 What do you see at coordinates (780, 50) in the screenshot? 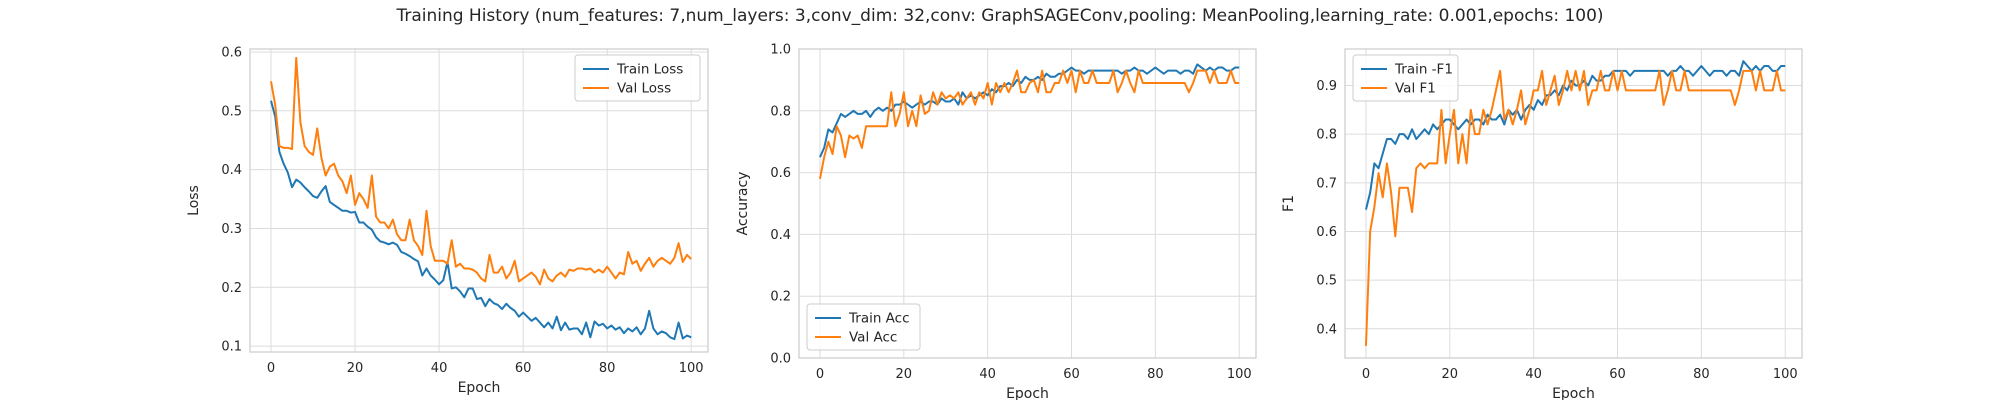
I see `y-tick-label: 1.0` at bounding box center [780, 50].